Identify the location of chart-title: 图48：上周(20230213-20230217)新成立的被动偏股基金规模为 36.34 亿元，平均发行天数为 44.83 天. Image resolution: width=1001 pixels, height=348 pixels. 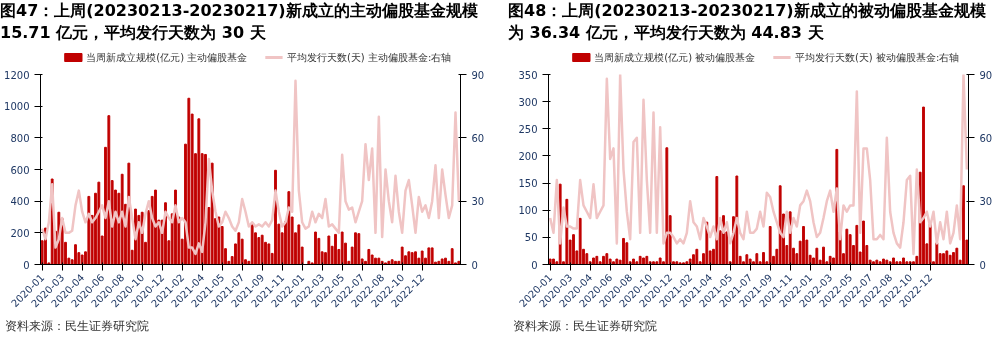
(747, 22).